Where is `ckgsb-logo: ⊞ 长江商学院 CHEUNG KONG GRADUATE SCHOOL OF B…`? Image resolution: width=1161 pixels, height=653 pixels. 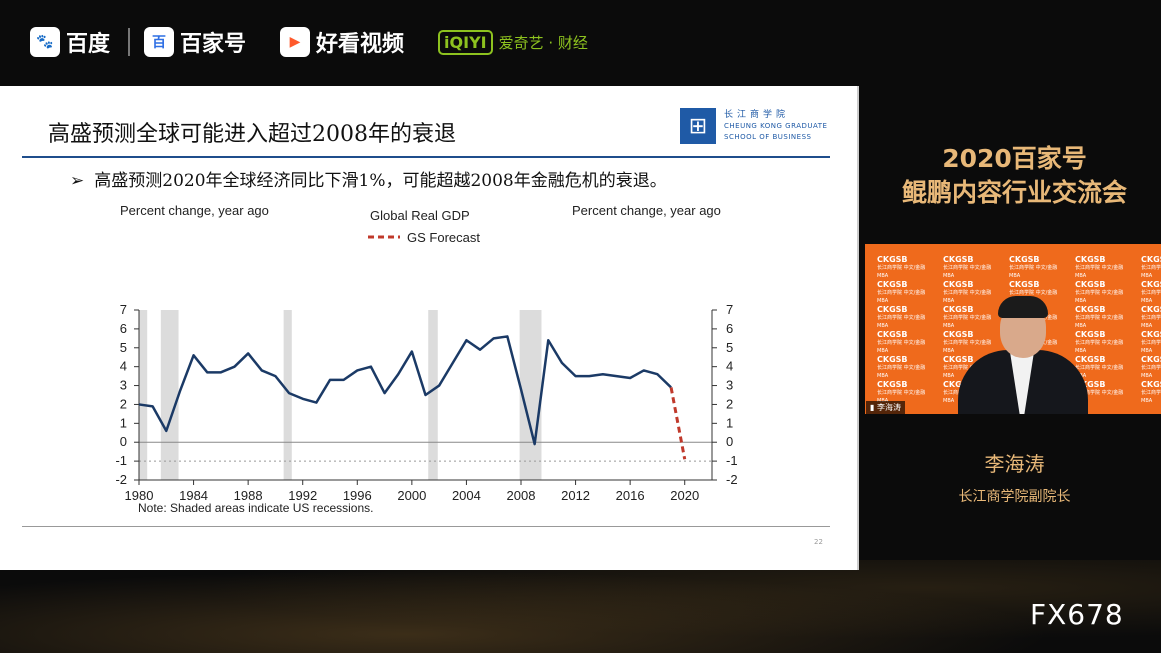 ckgsb-logo: ⊞ 长江商学院 CHEUNG KONG GRADUATE SCHOOL OF B… is located at coordinates (753, 126).